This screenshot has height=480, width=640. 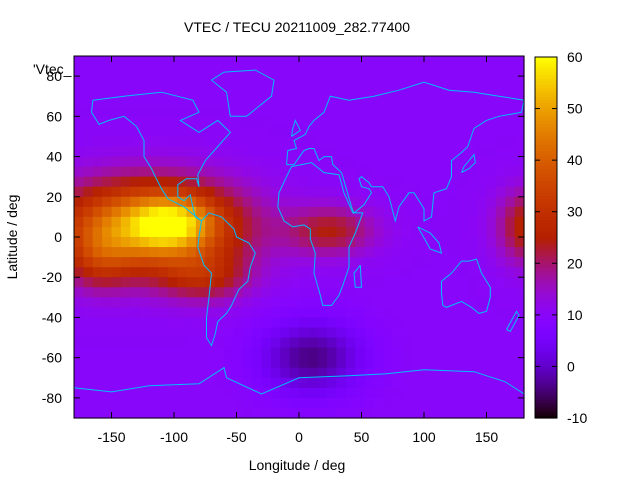 What do you see at coordinates (297, 27) in the screenshot?
I see `chart-title: VTEC / TECU 20211009_282.77400` at bounding box center [297, 27].